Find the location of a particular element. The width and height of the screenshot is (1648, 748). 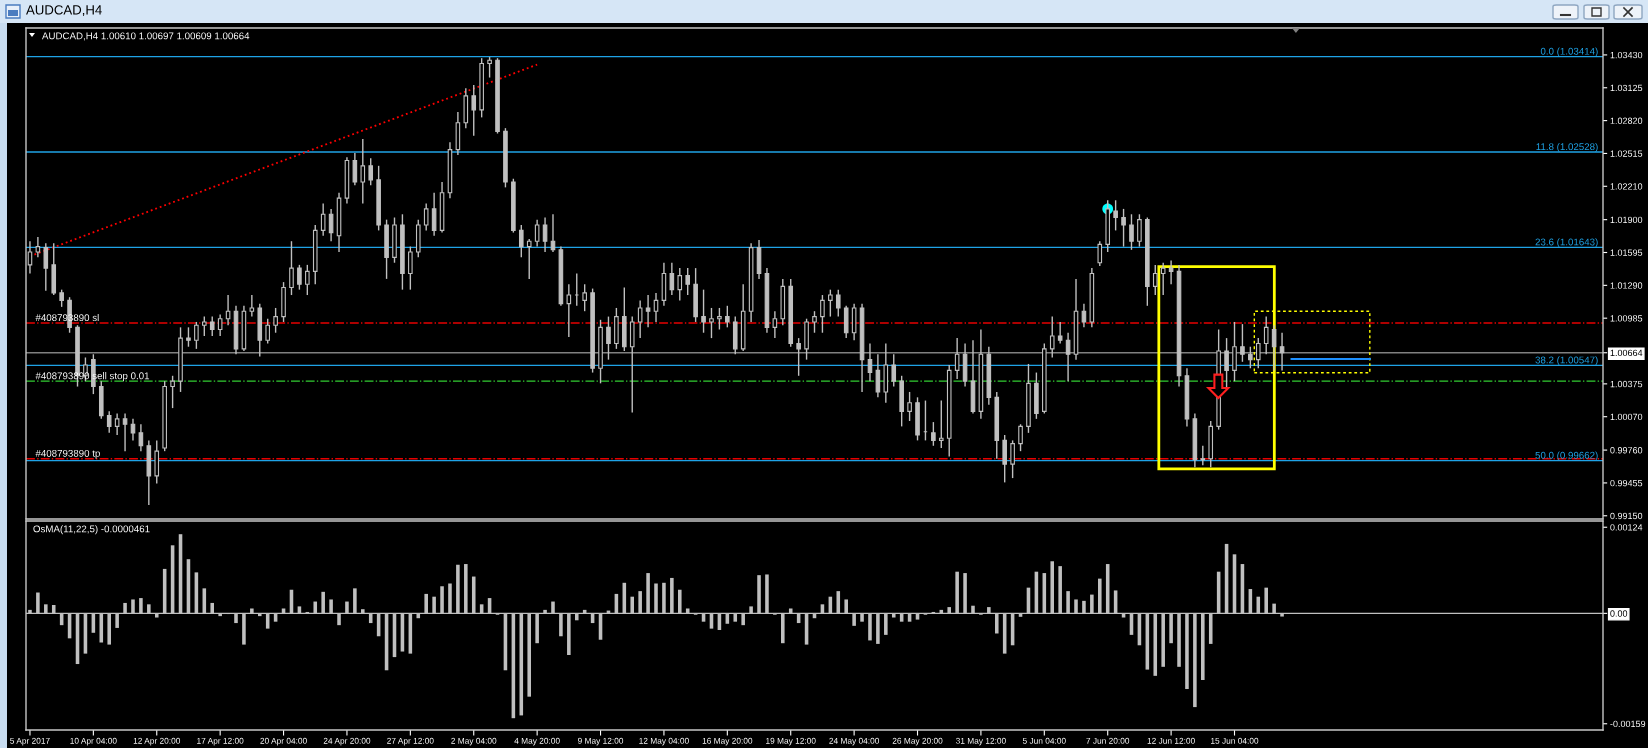

x-tick-label: 12 May 04:00 is located at coordinates (664, 741).